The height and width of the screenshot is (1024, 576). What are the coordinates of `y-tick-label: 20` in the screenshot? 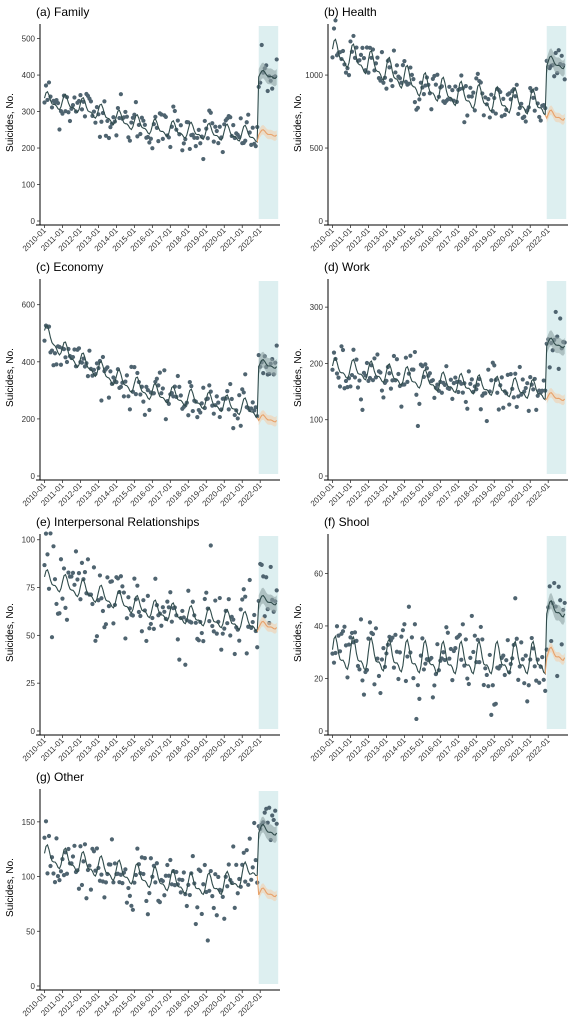 It's located at (318, 678).